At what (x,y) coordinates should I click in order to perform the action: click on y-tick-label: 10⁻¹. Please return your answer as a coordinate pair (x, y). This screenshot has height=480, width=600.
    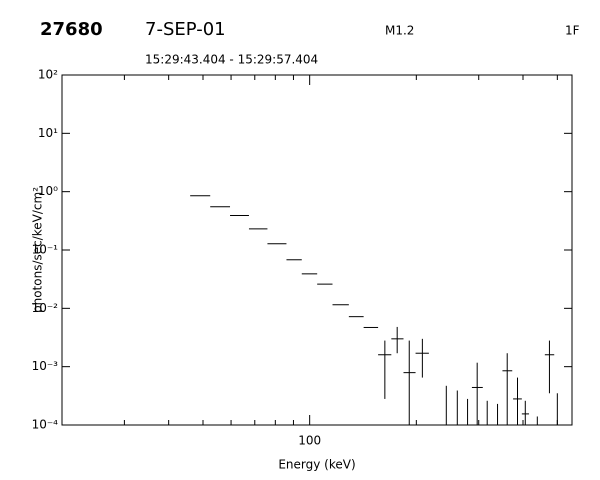
    Looking at the image, I should click on (45, 250).